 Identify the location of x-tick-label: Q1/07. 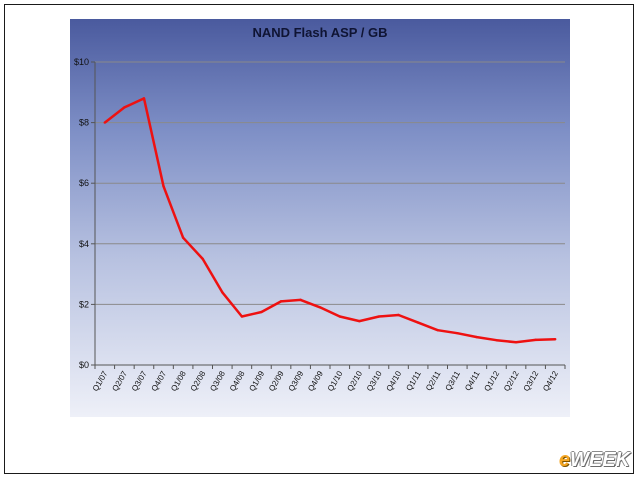
(100, 381).